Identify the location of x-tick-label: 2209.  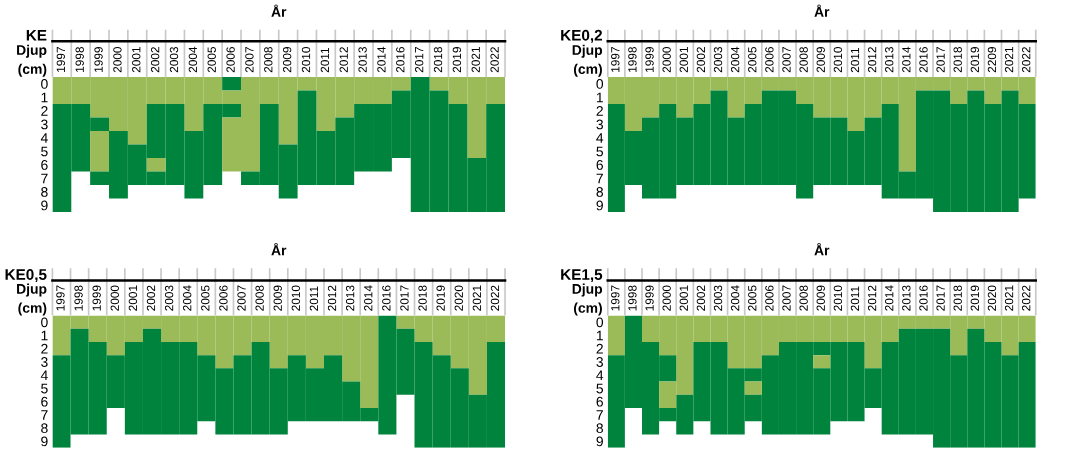
(992, 60).